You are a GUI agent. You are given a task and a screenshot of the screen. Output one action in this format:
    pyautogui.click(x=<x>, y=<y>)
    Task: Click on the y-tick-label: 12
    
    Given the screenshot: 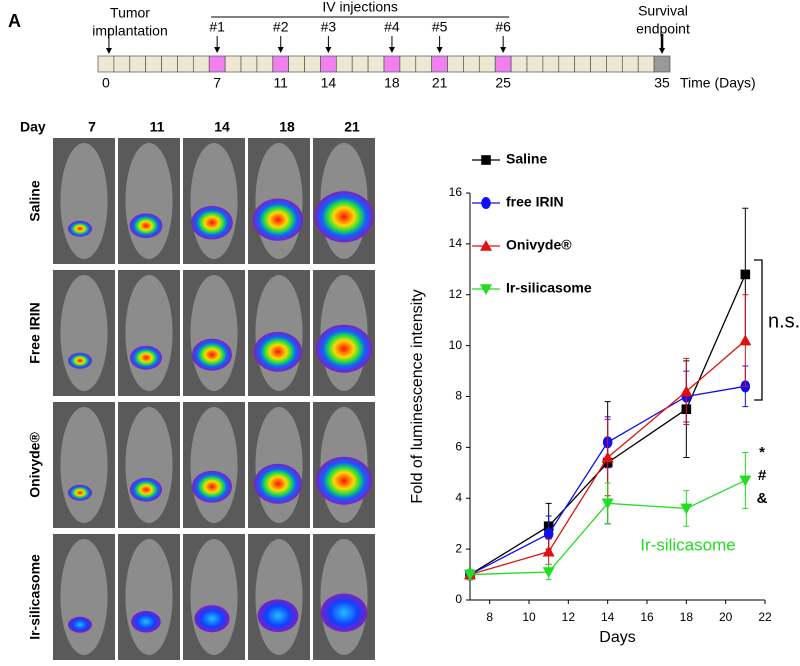 What is the action you would take?
    pyautogui.click(x=456, y=294)
    